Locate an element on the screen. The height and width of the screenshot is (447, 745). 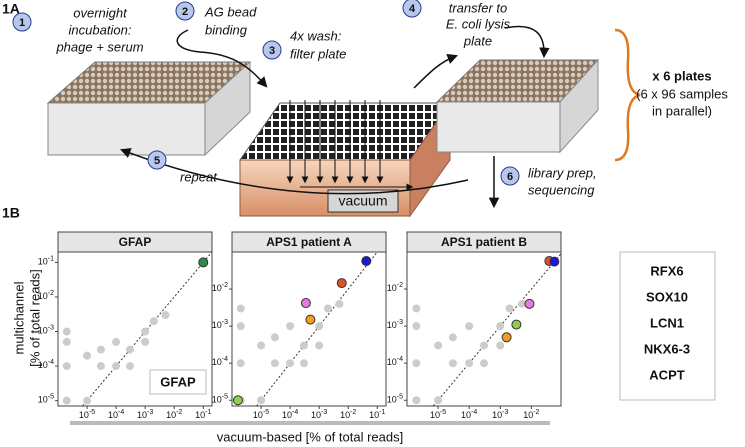
legend-label: SOX10 is located at coordinates (667, 296).